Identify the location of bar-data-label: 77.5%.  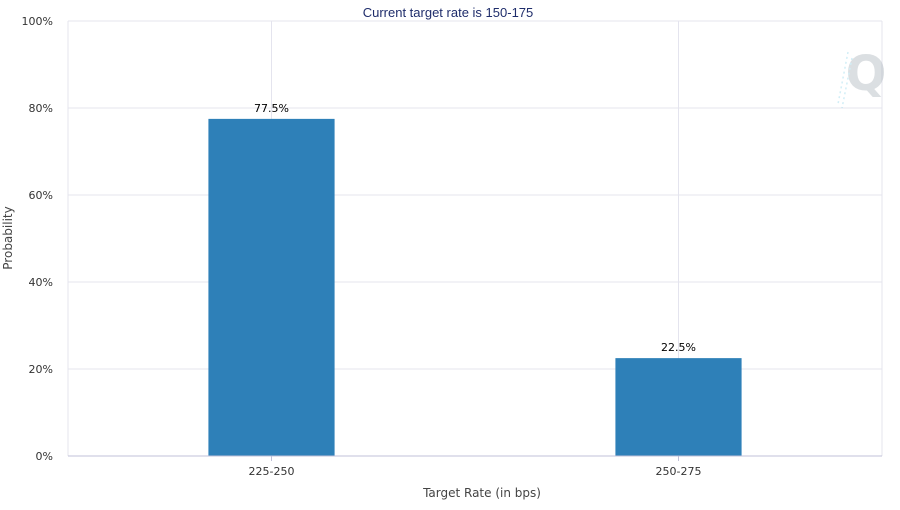
(271, 108).